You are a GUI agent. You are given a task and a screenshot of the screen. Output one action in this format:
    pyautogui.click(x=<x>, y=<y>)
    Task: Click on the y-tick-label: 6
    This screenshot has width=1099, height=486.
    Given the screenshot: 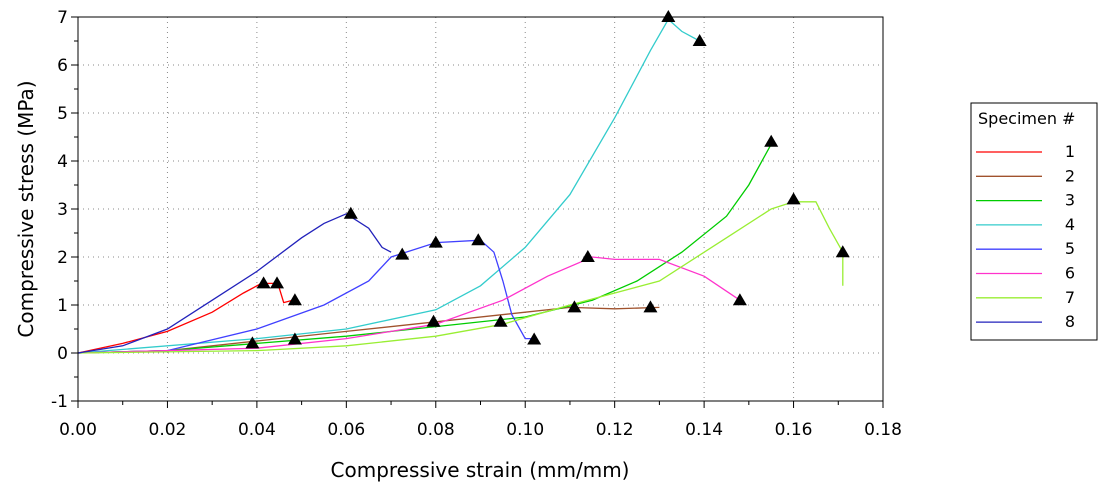 What is the action you would take?
    pyautogui.click(x=62, y=66)
    